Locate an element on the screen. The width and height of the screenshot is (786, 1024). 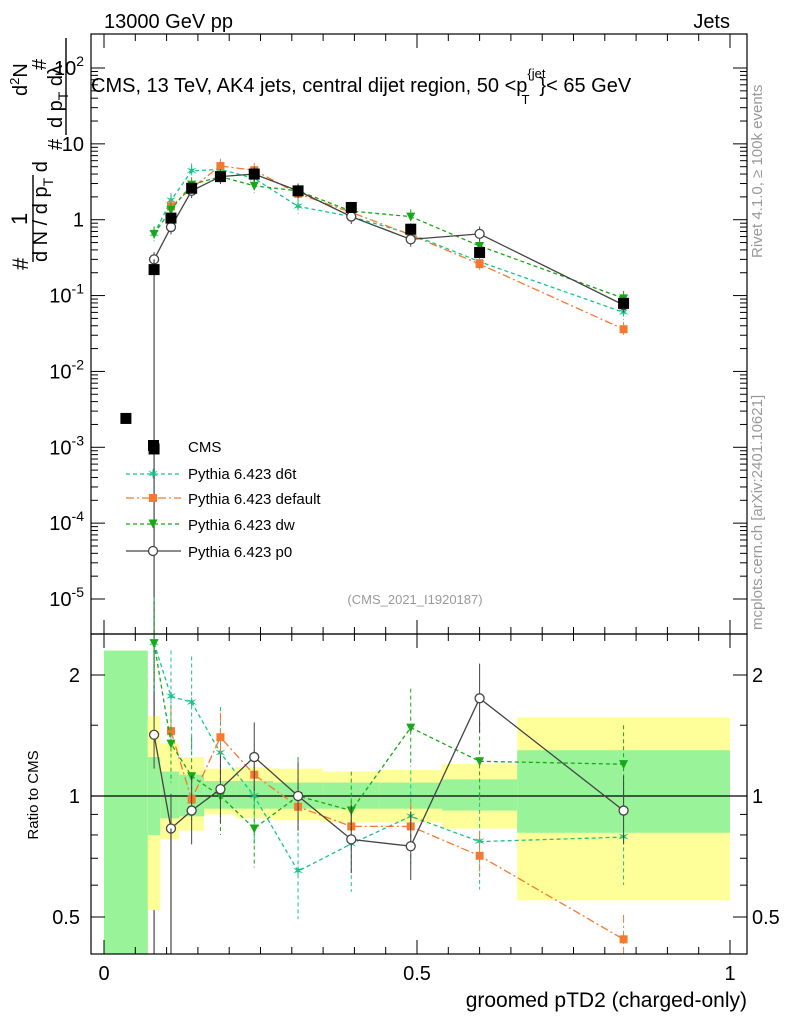
legend-marker-d6t: ✶ is located at coordinates (153, 474).